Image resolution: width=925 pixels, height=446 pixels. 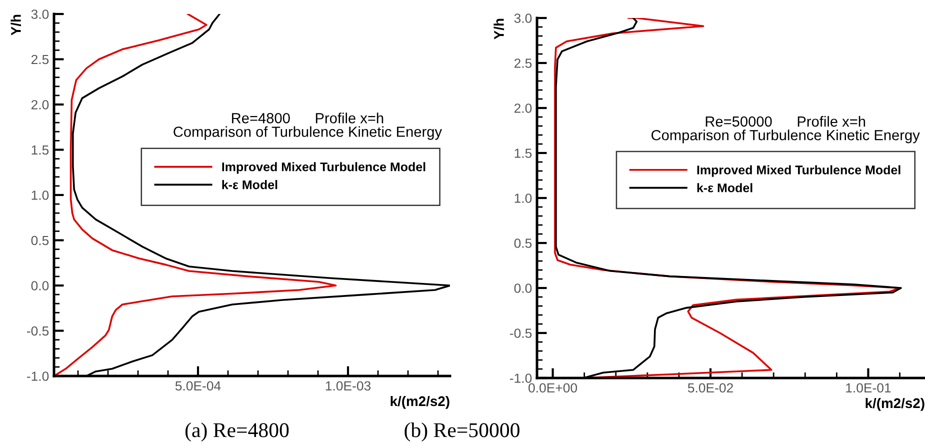 I want to click on text: (b) Re=50000, so click(x=462, y=432).